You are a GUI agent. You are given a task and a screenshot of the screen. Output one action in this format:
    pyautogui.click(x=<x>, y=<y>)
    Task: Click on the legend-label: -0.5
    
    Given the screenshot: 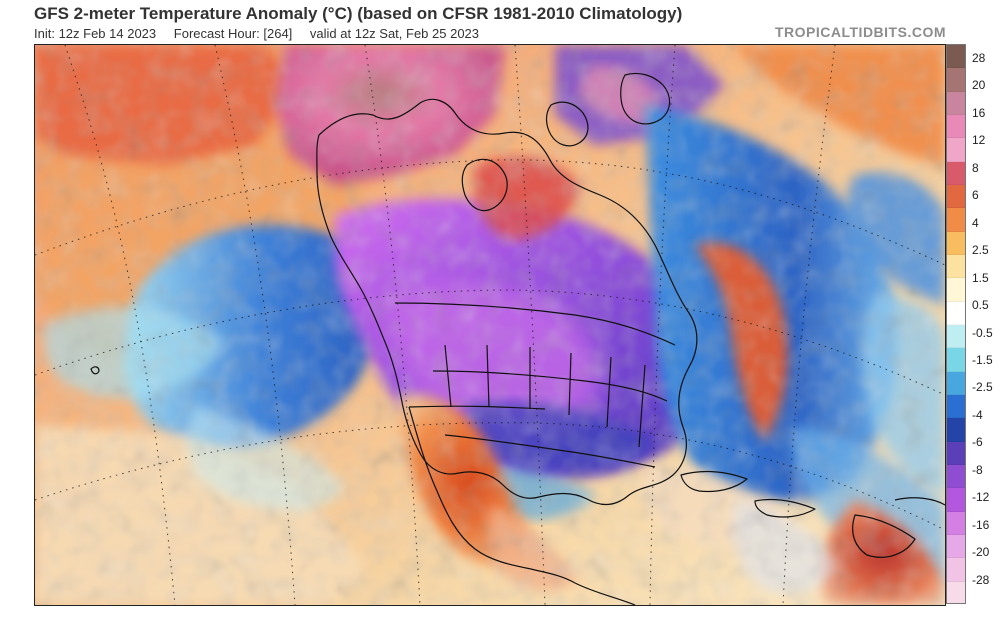 What is the action you would take?
    pyautogui.click(x=982, y=332)
    